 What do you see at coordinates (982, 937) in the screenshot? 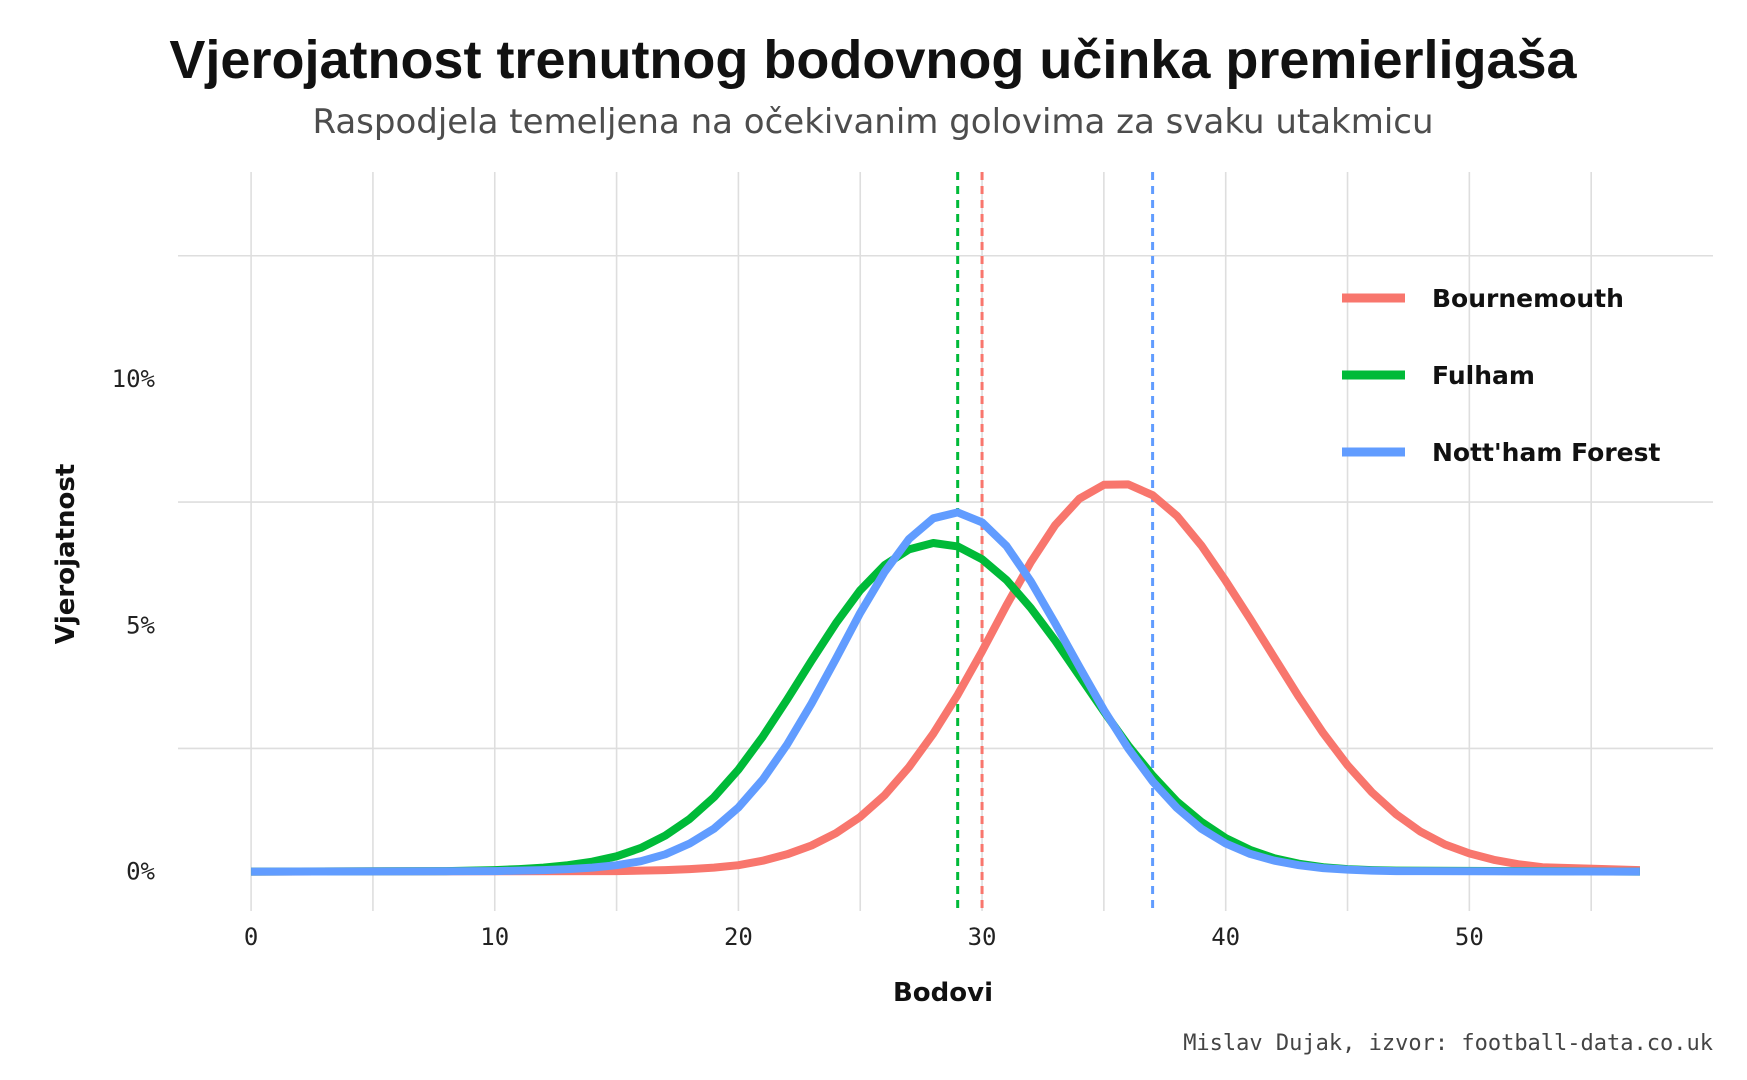
I see `x-tick-label: 30` at bounding box center [982, 937].